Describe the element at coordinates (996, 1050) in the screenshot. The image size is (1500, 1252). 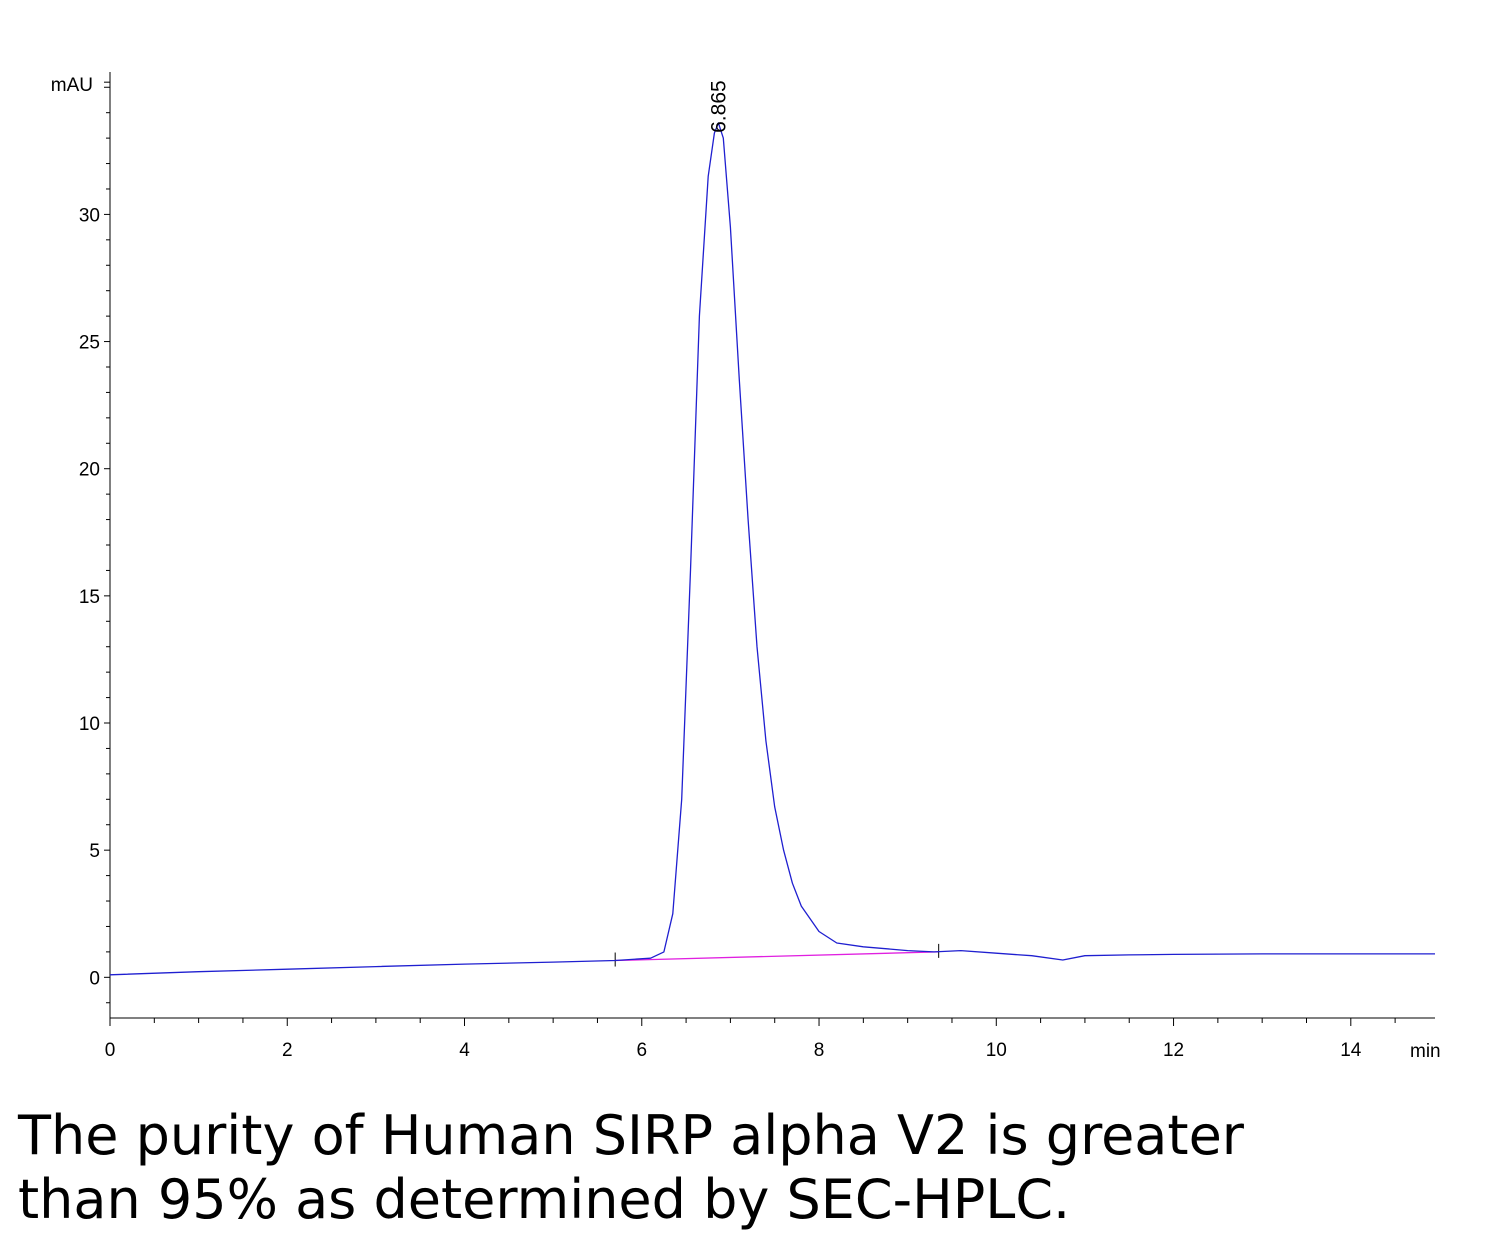
I see `x-tick-label: 10` at that location.